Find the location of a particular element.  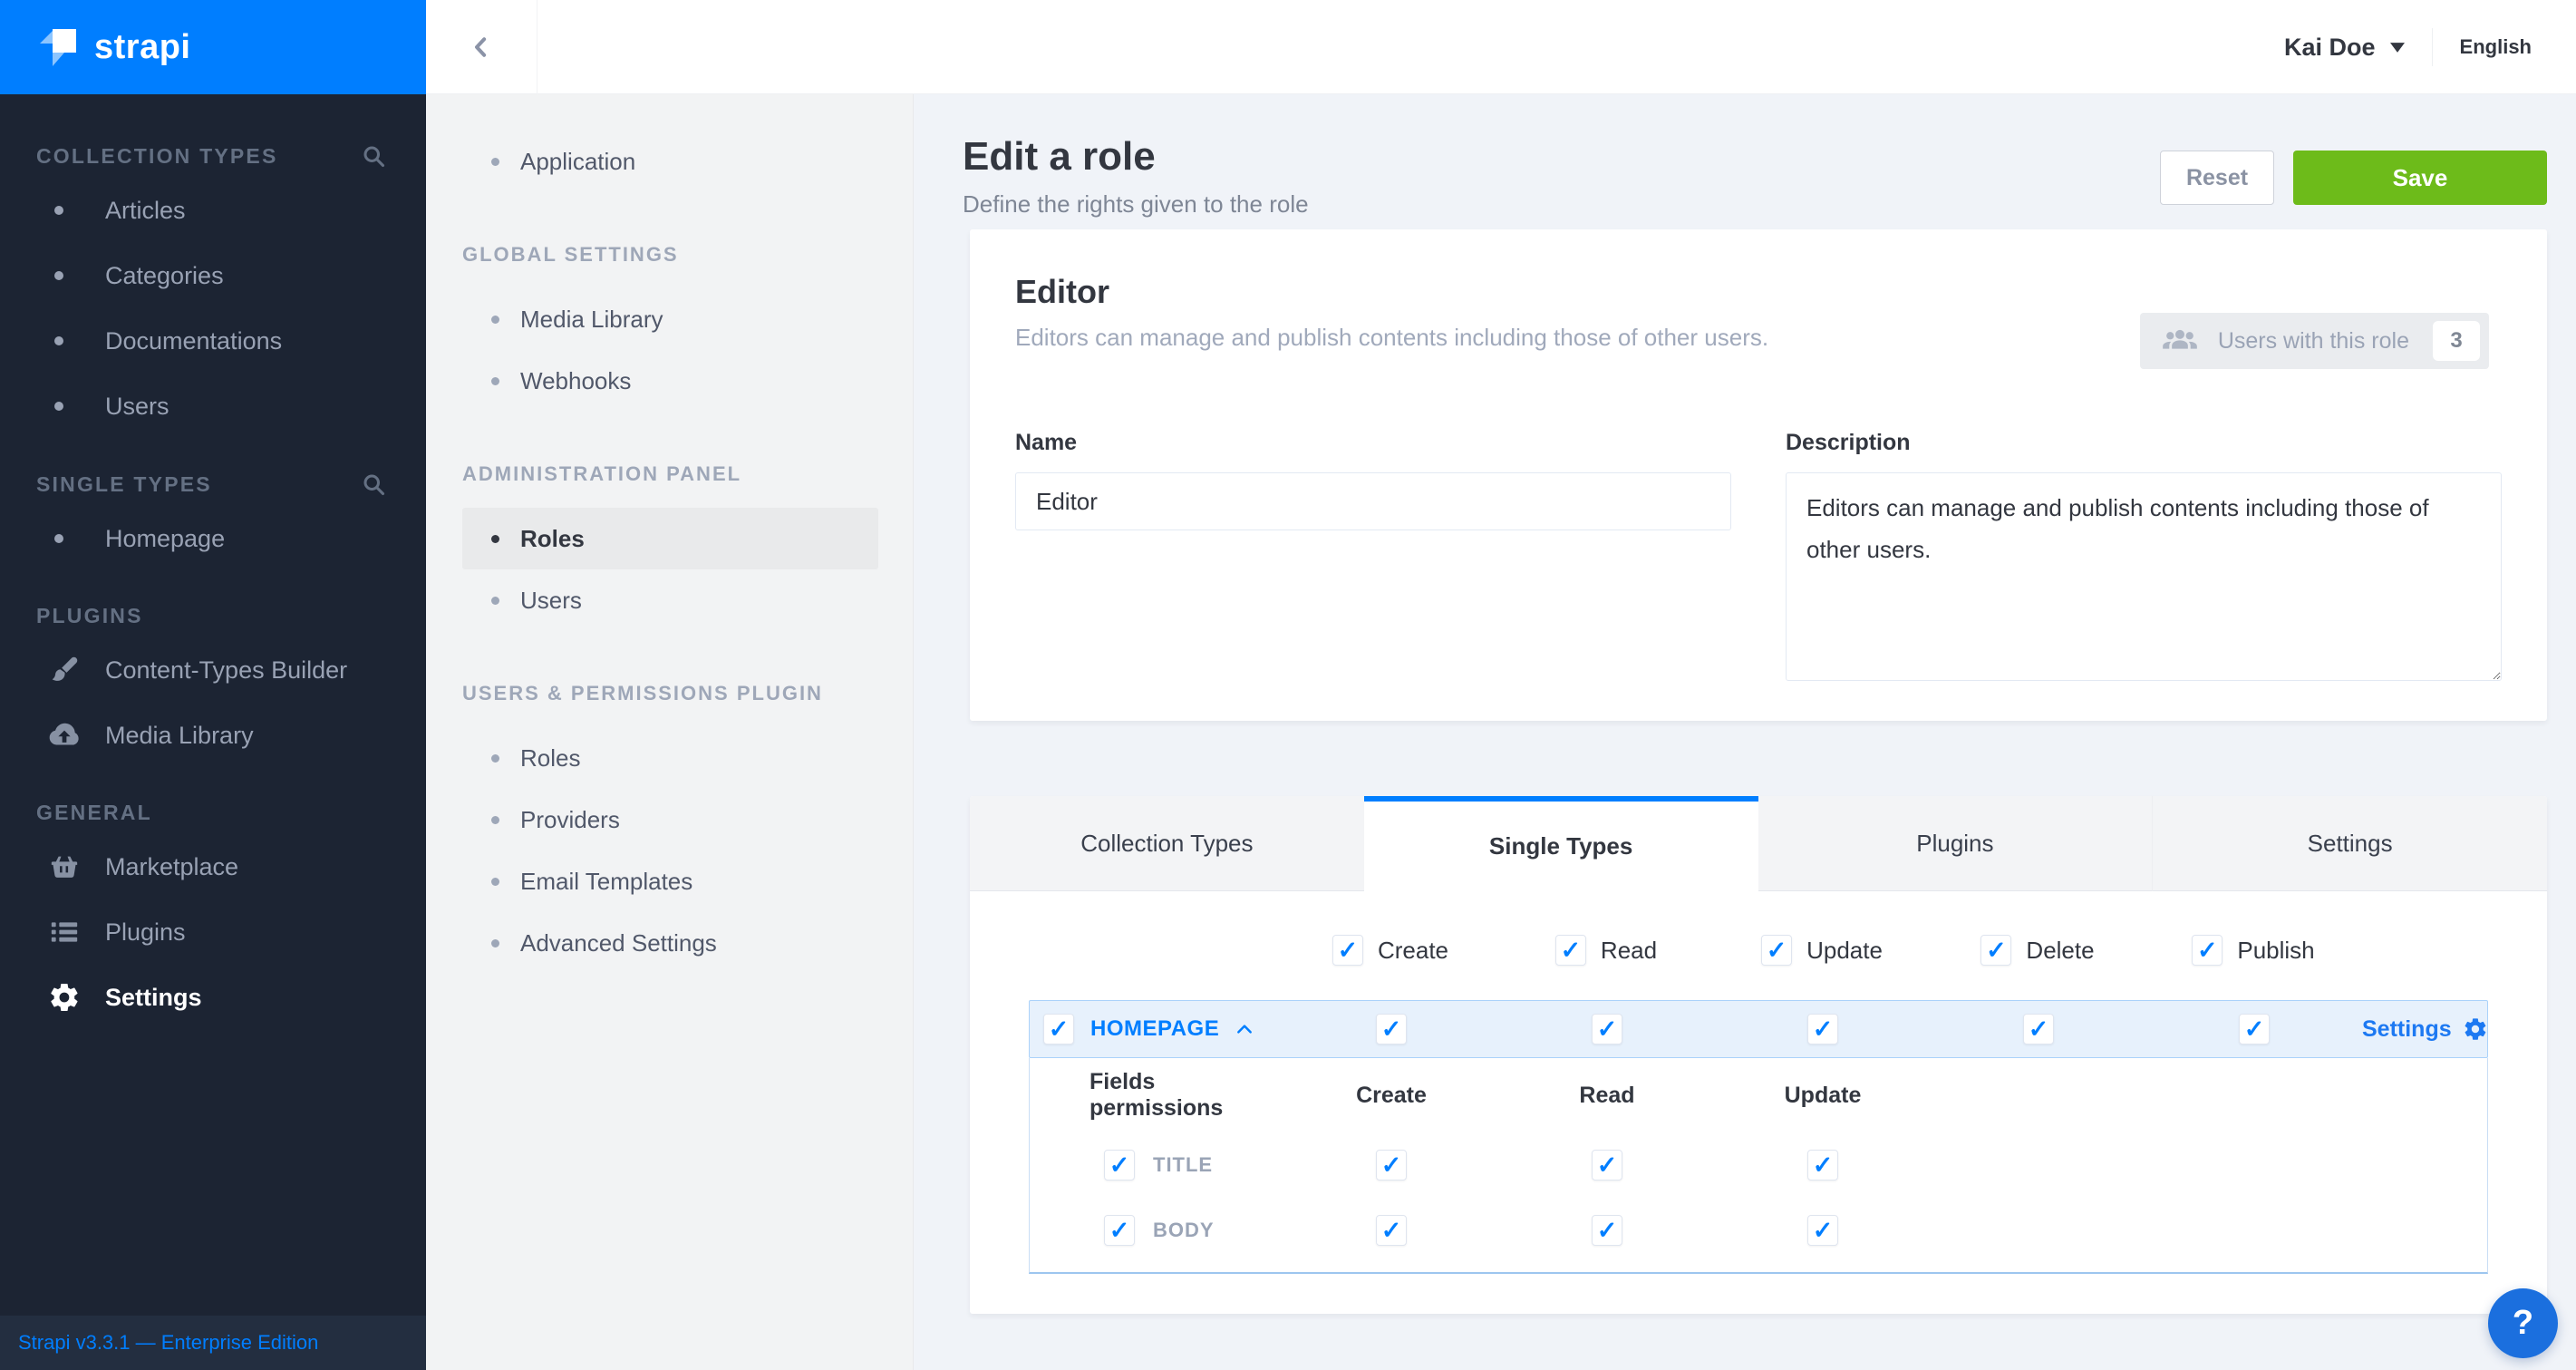

name-input is located at coordinates (1373, 501).